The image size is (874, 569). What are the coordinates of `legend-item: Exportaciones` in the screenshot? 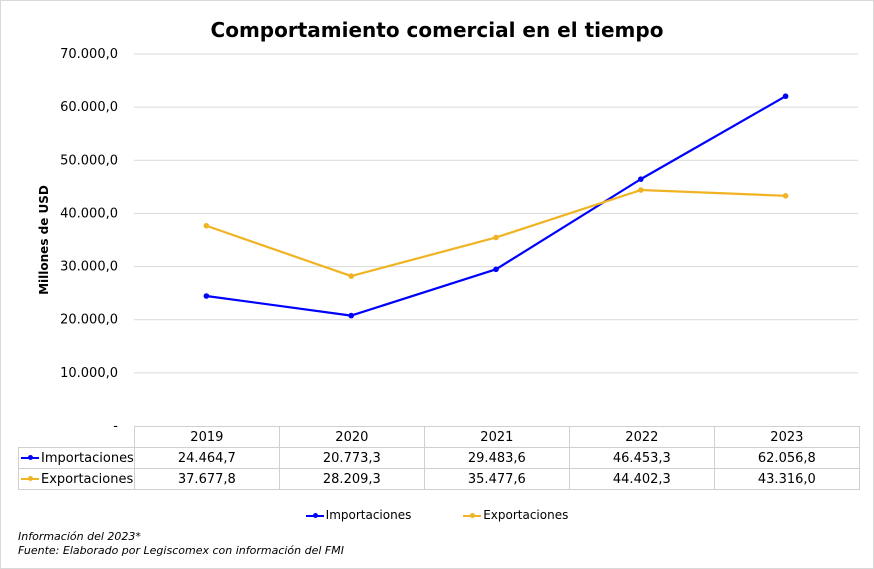 It's located at (515, 515).